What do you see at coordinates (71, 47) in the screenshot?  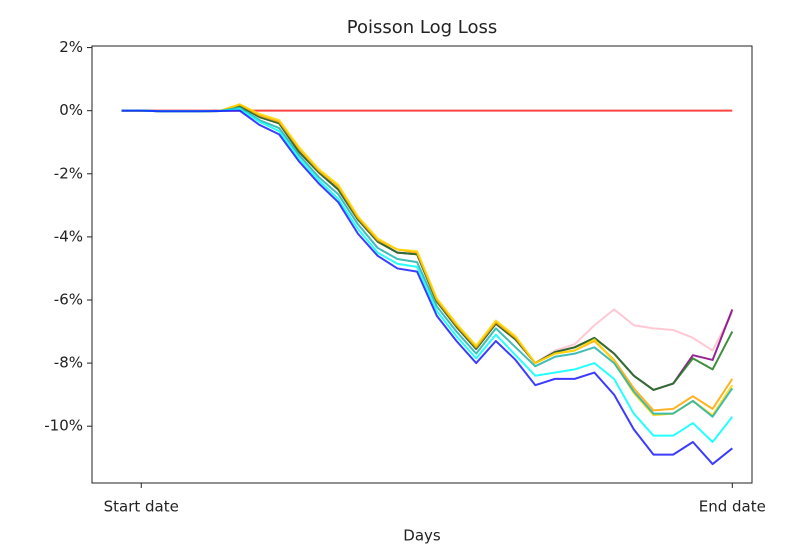 I see `y-tick-label: 2%` at bounding box center [71, 47].